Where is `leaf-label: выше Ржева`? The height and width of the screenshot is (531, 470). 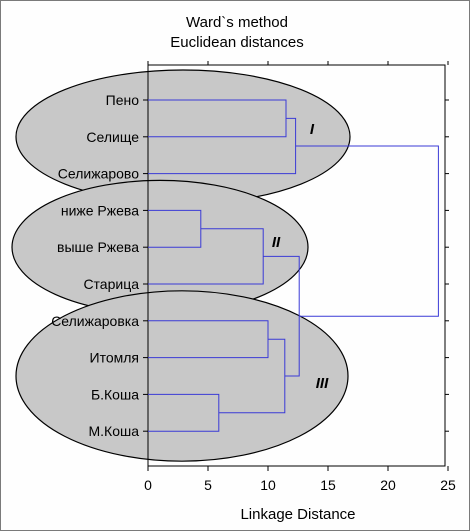 leaf-label: выше Ржева is located at coordinates (98, 247).